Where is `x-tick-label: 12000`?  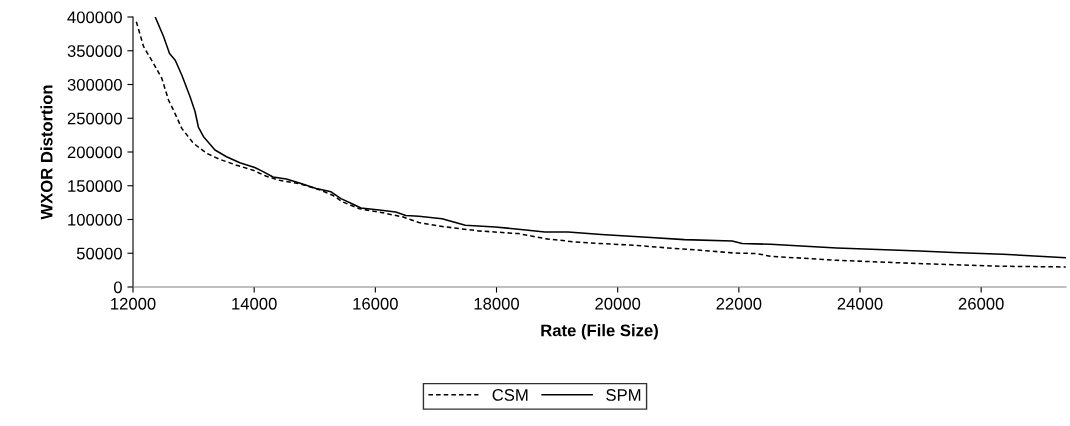 x-tick-label: 12000 is located at coordinates (133, 303).